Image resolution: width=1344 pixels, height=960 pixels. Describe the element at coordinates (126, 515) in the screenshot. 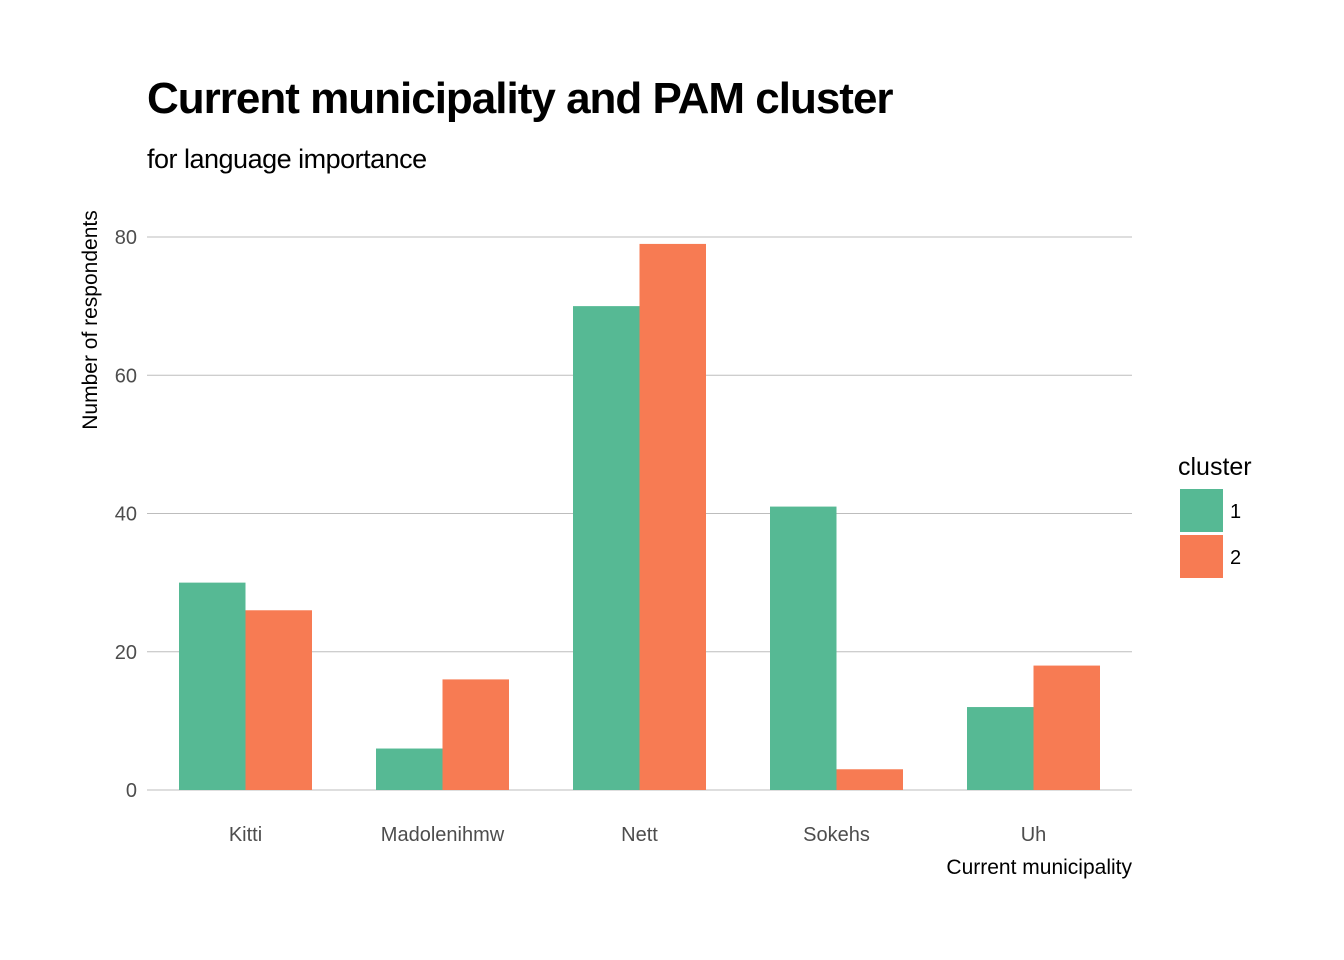

I see `y-tick-label: 40` at that location.